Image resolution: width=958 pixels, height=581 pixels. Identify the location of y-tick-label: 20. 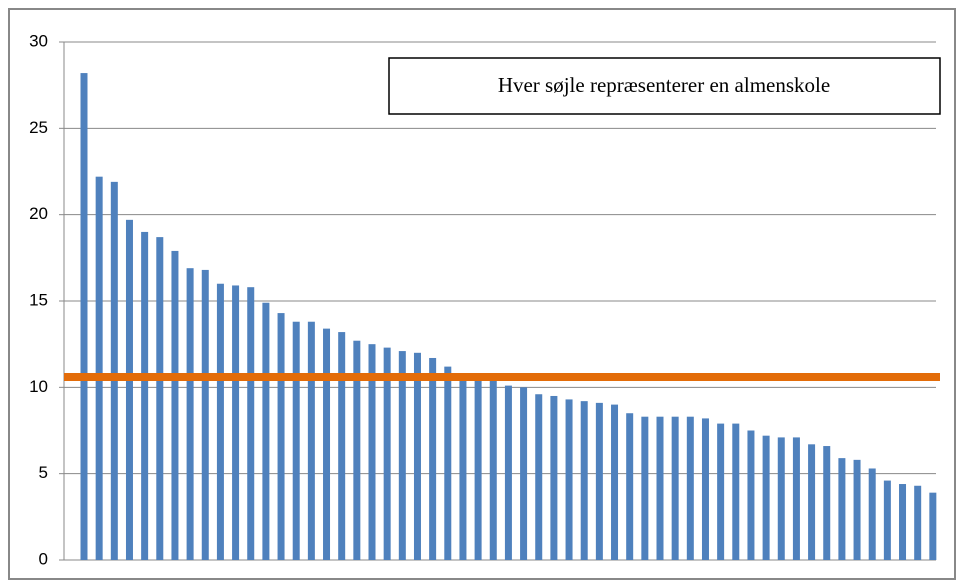
(38, 213).